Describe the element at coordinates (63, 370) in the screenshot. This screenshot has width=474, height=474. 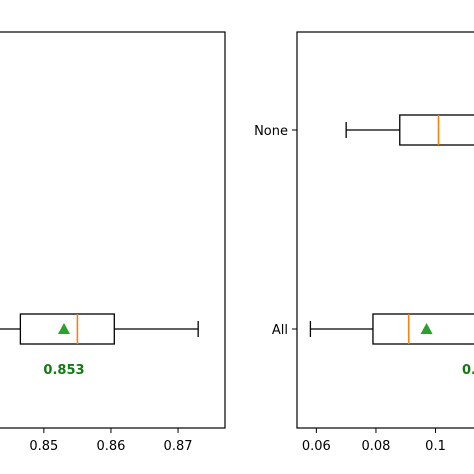
I see `mean-label: 0.853` at that location.